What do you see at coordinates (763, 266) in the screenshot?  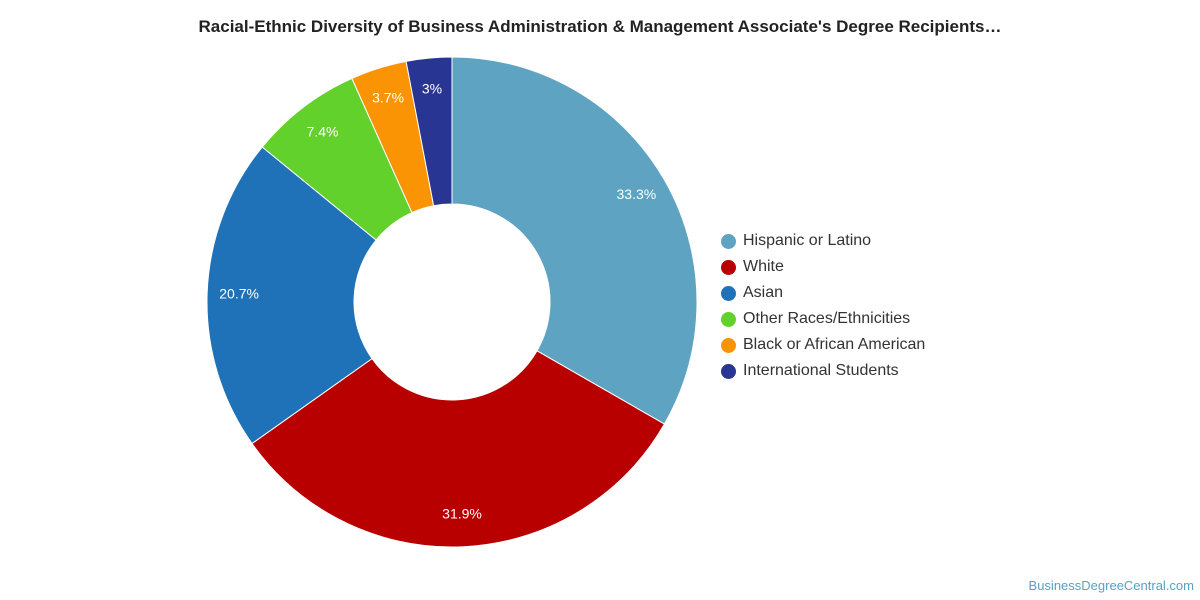 I see `legend-label: White` at bounding box center [763, 266].